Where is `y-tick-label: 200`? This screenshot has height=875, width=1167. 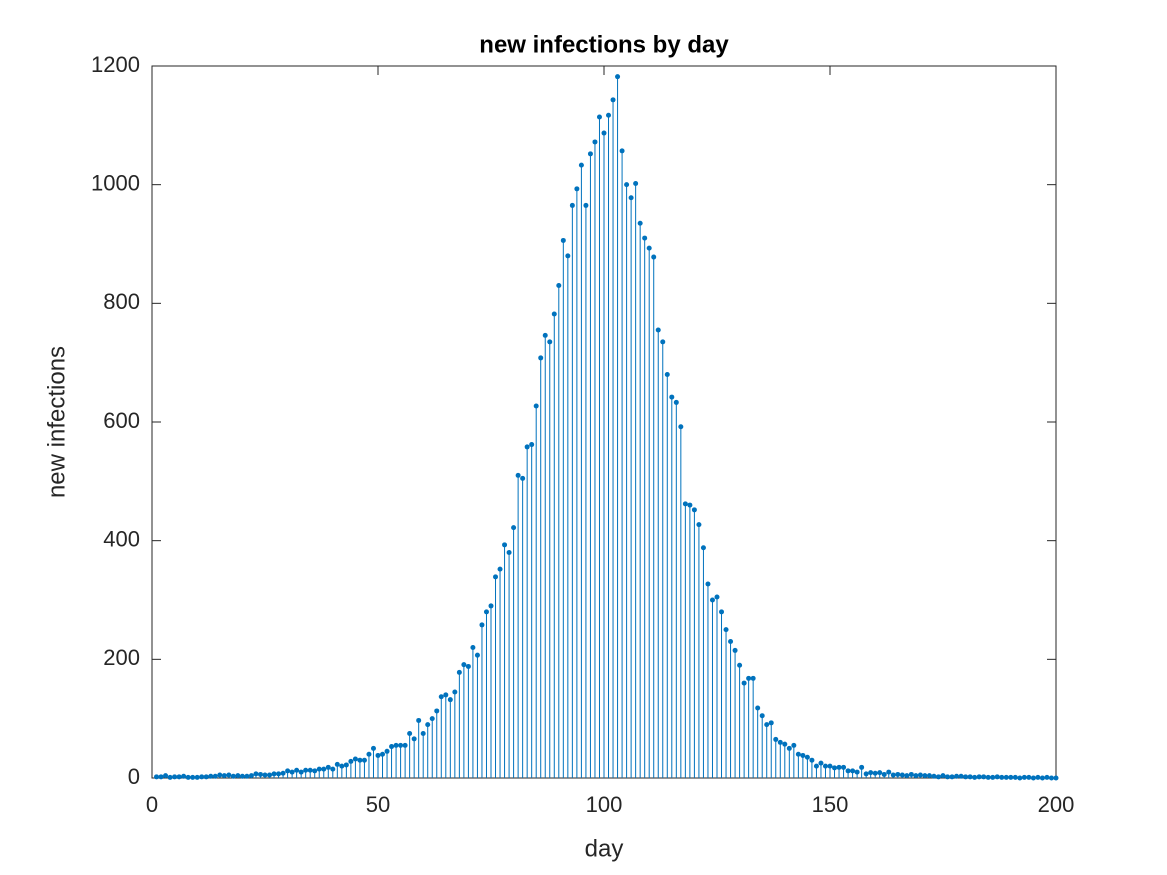 y-tick-label: 200 is located at coordinates (121, 657).